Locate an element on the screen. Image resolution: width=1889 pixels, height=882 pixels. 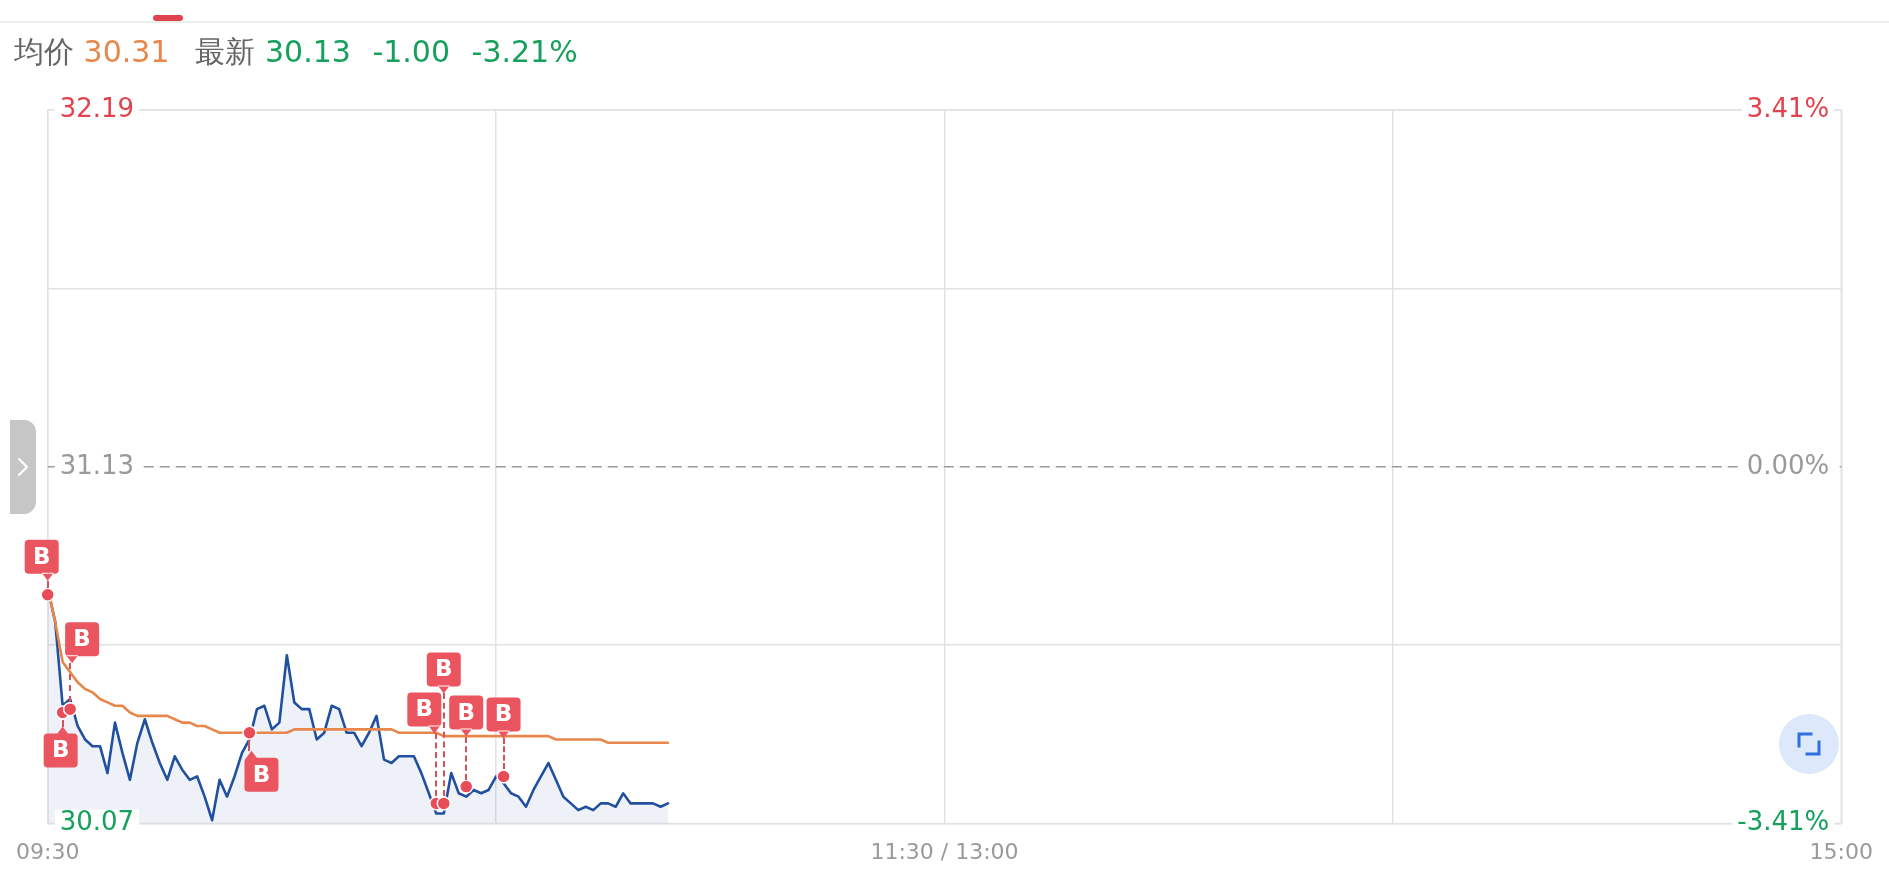
y-tick-label: 30.07 is located at coordinates (97, 821).